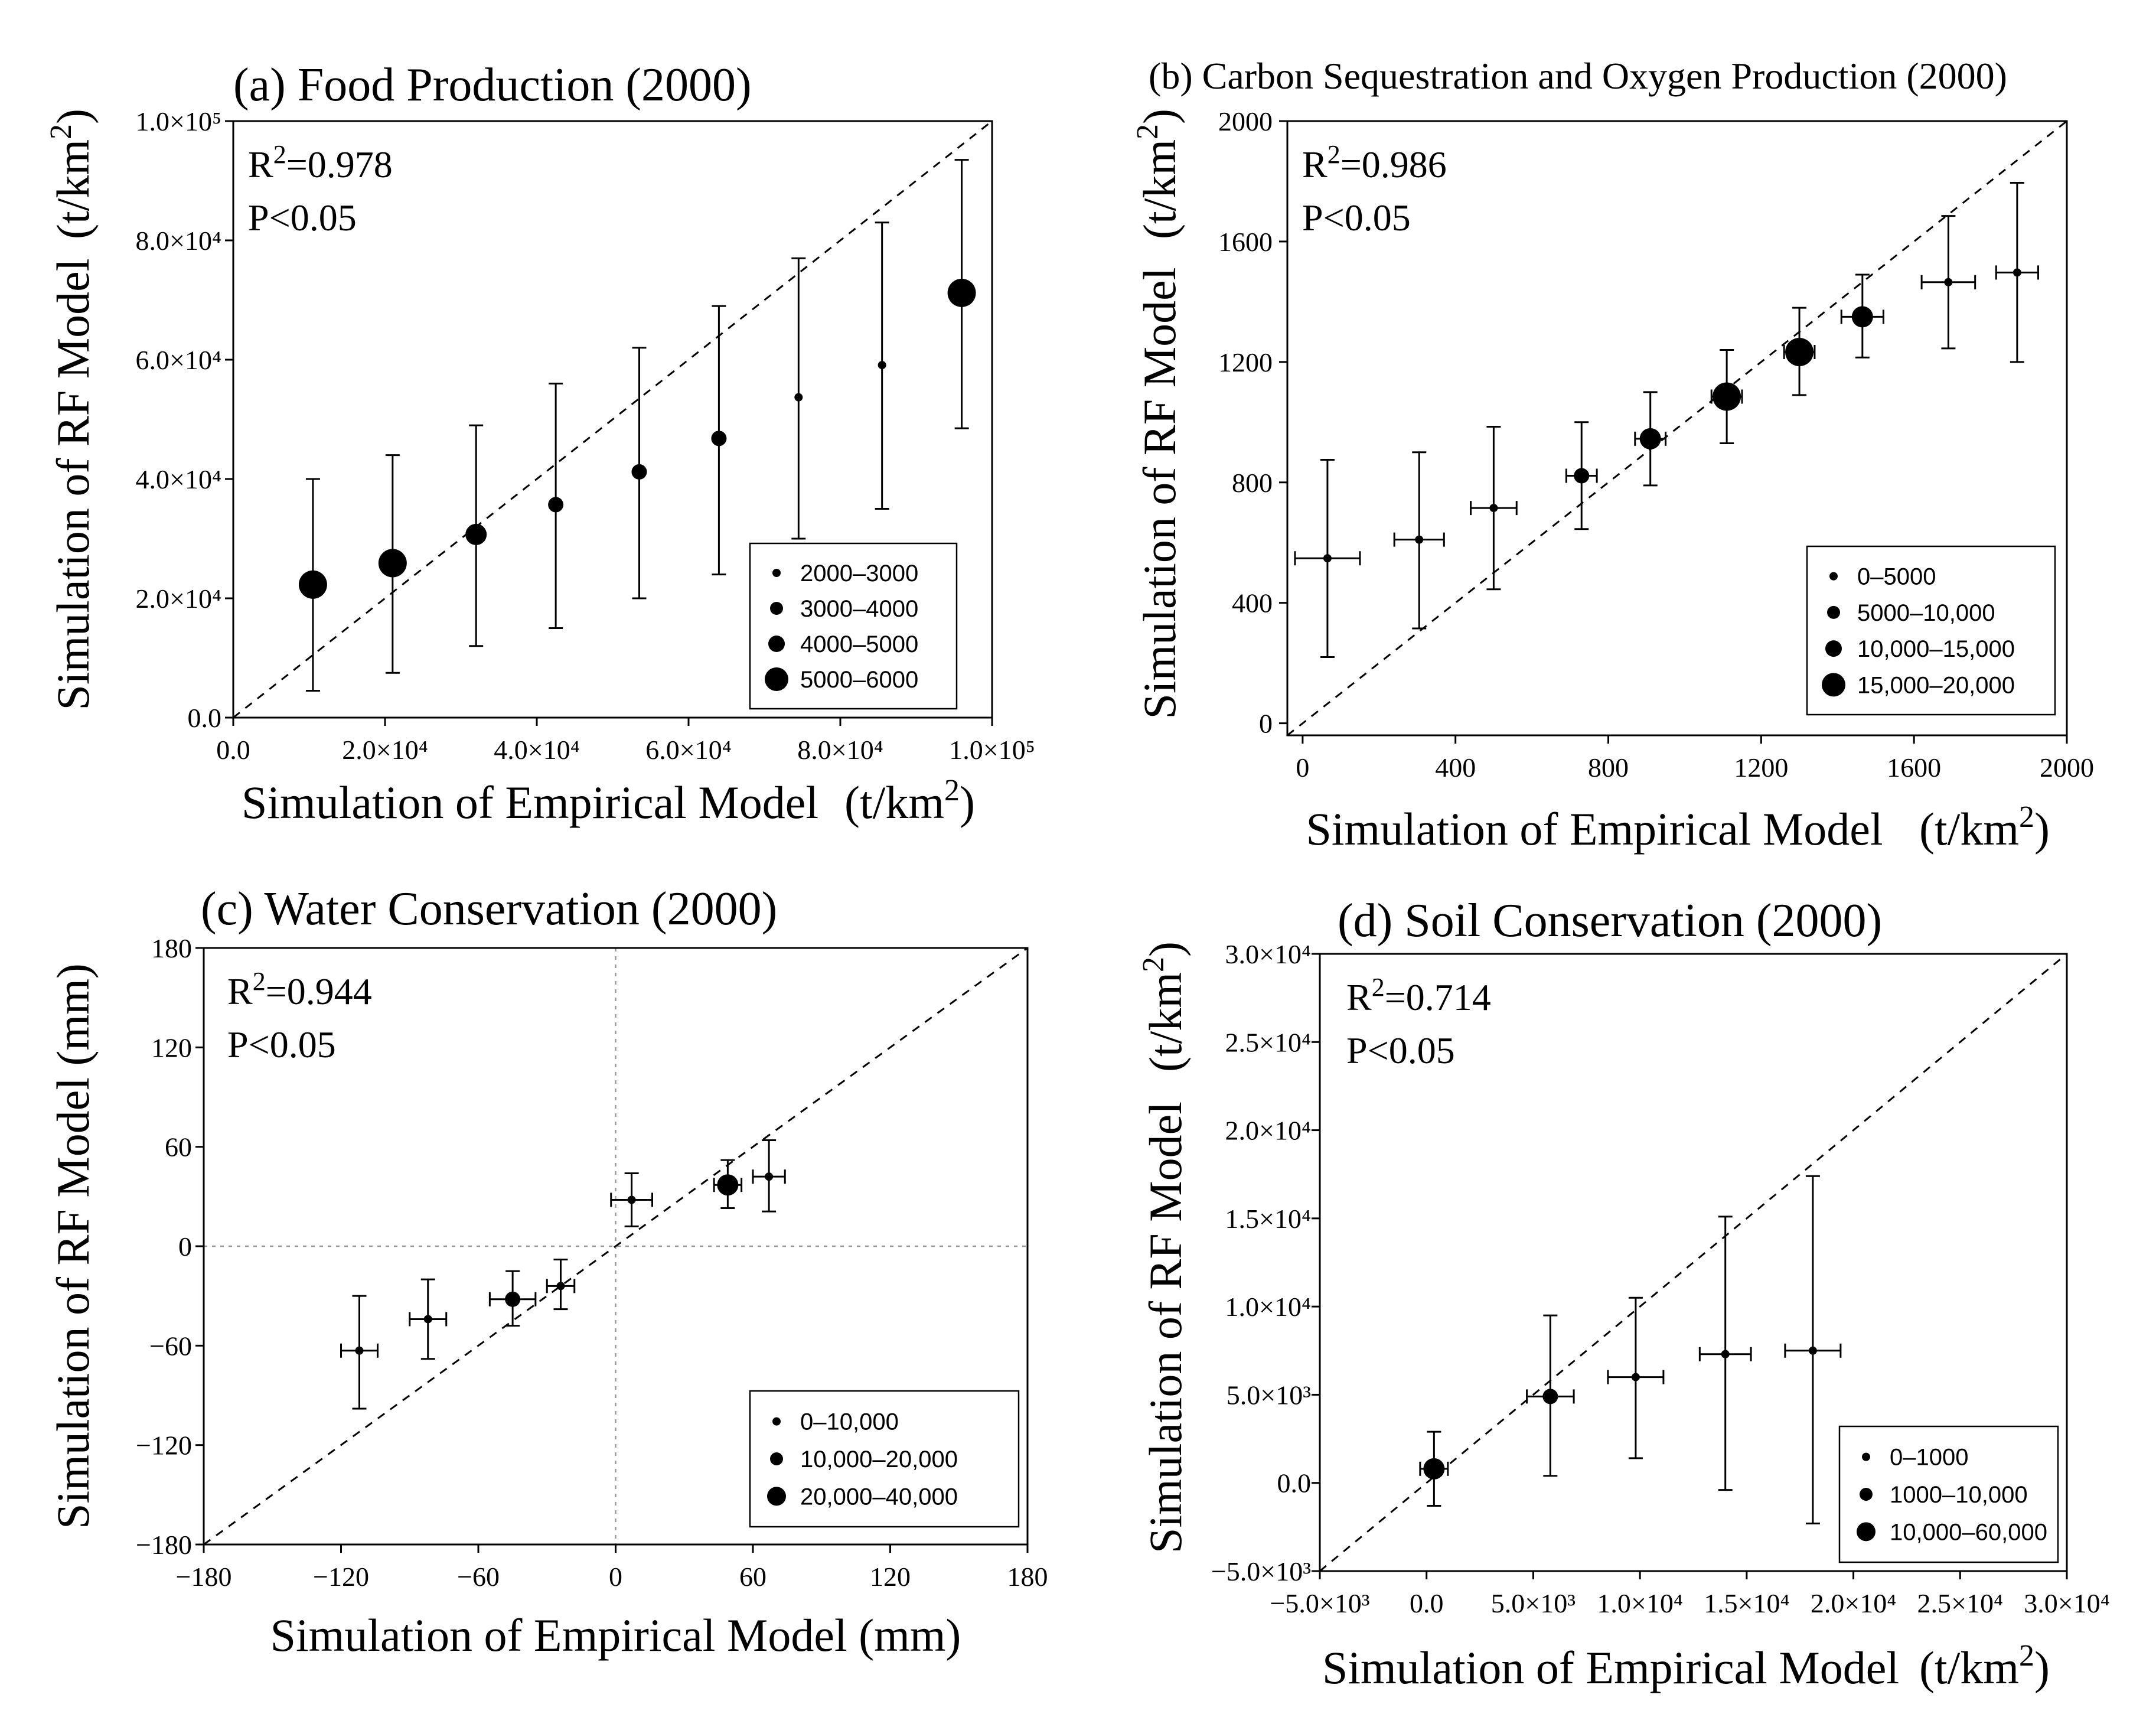  What do you see at coordinates (1693, 1263) in the screenshot?
I see `plot-frame` at bounding box center [1693, 1263].